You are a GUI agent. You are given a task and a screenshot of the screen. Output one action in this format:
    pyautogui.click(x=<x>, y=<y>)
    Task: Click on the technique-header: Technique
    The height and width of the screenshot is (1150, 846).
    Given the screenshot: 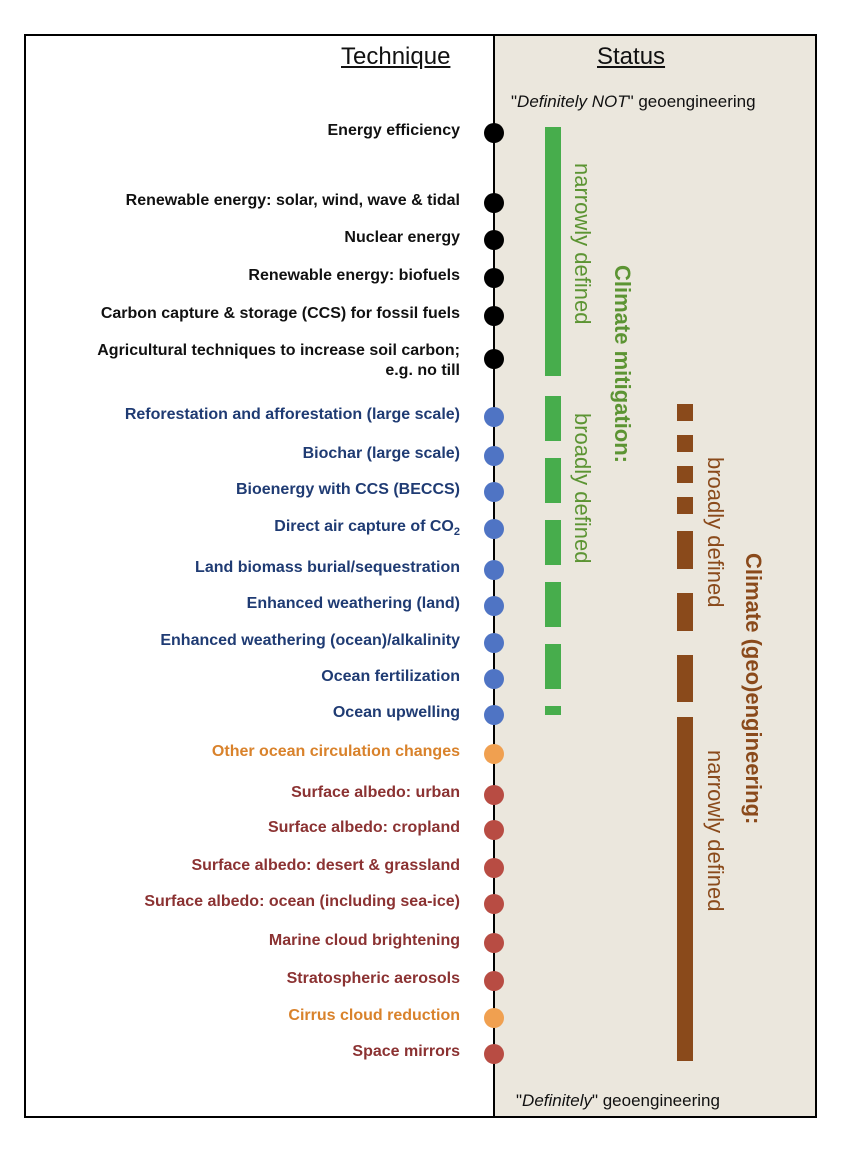 What is the action you would take?
    pyautogui.click(x=396, y=56)
    